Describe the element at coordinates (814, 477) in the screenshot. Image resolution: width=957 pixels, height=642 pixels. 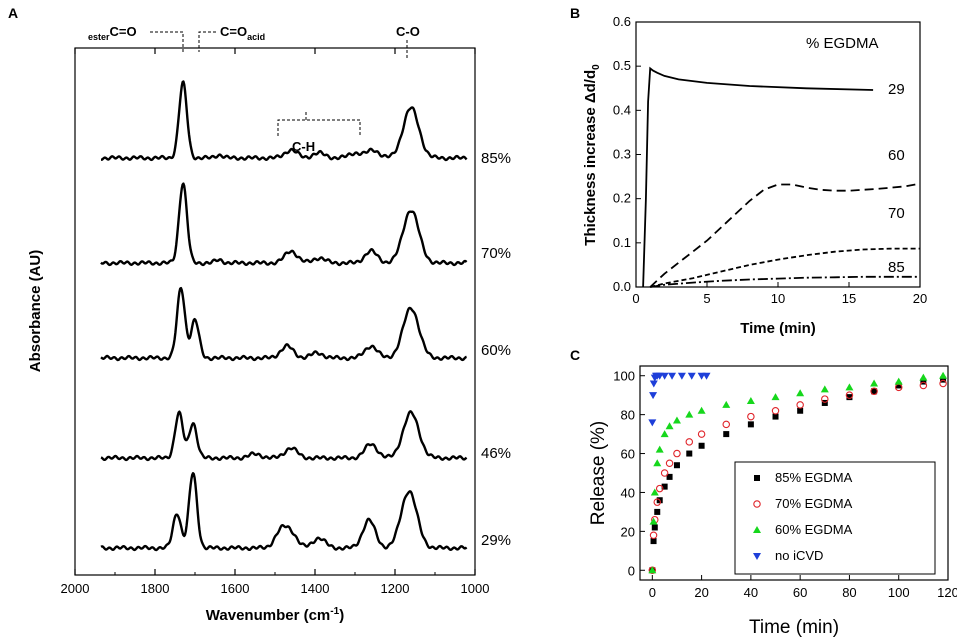
I see `legend-label: 85% EGDMA` at that location.